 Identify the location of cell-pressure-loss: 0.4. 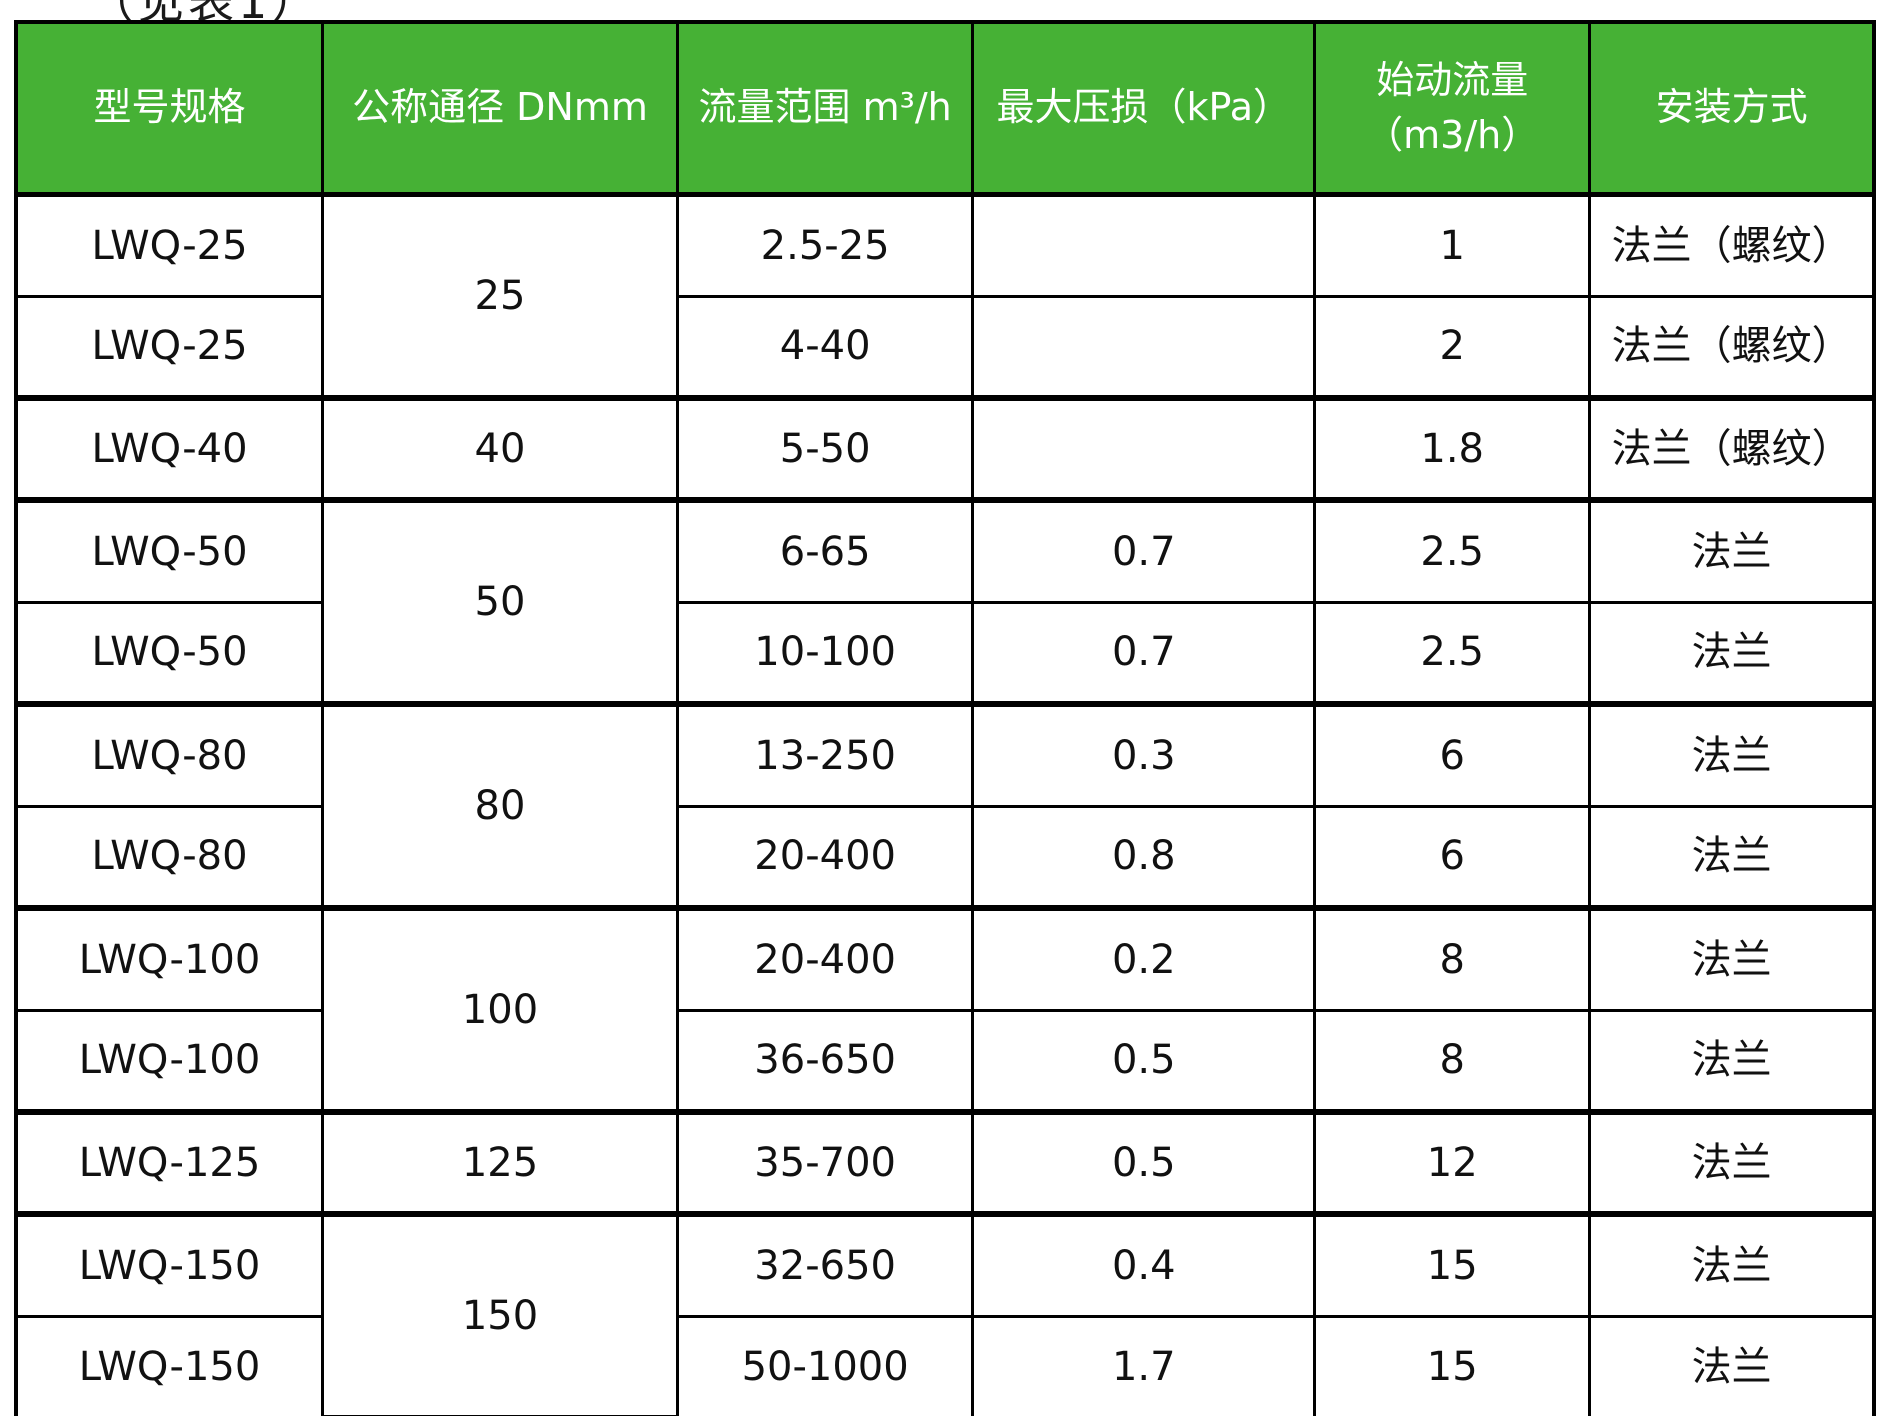
(1144, 1265).